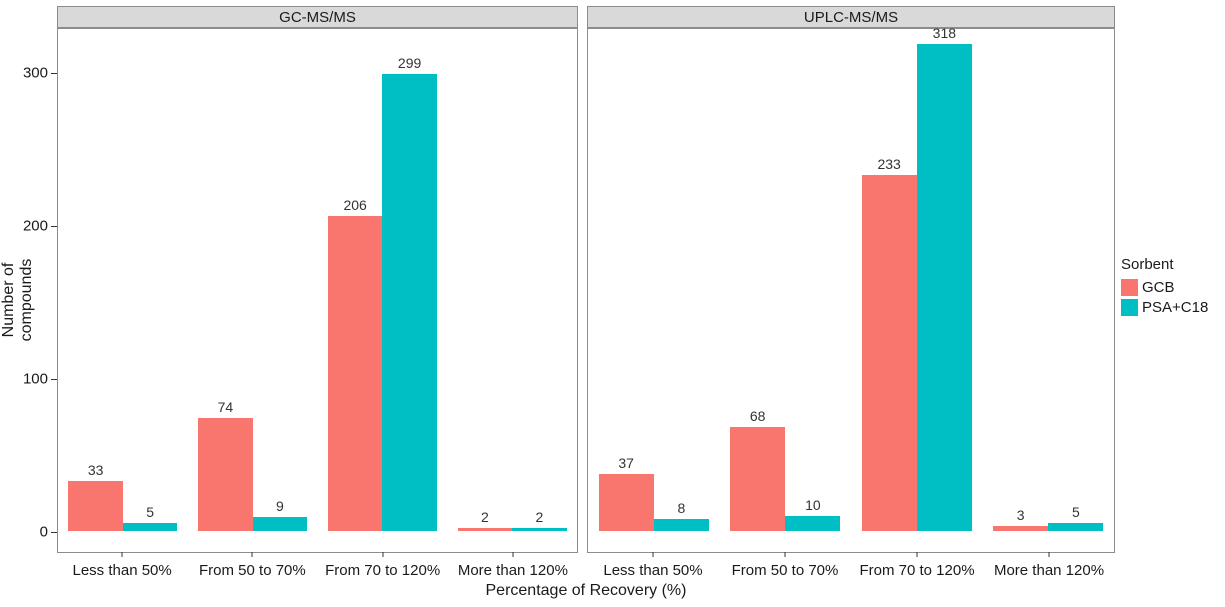  I want to click on facet-title: GC-MS/MS, so click(317, 17).